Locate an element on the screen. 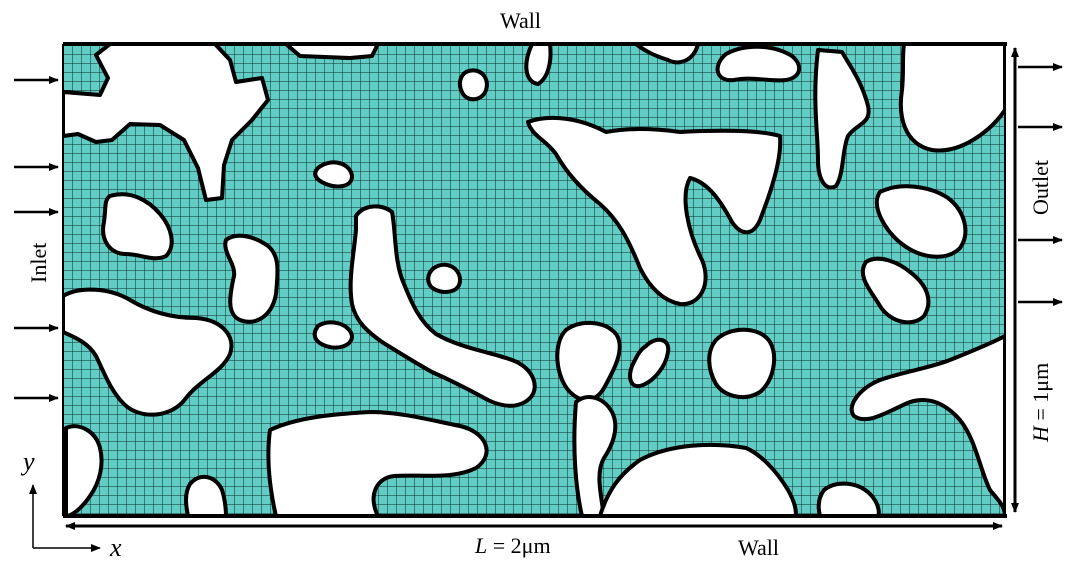 The height and width of the screenshot is (562, 1070). height-label: H = 1μm is located at coordinates (1040, 402).